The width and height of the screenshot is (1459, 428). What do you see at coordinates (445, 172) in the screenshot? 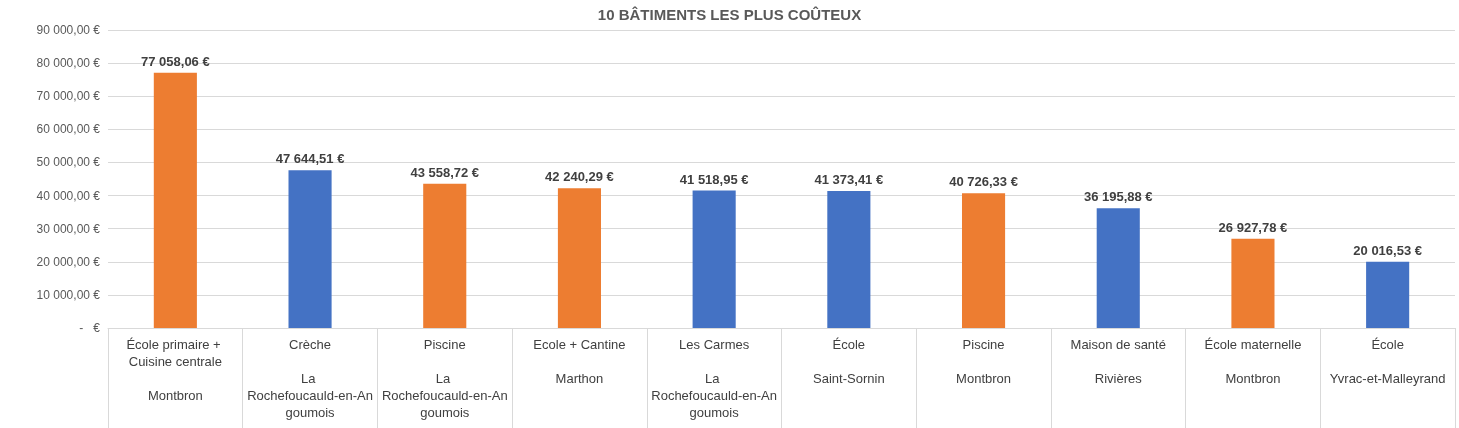
I see `data-label: 43 558,72 €` at bounding box center [445, 172].